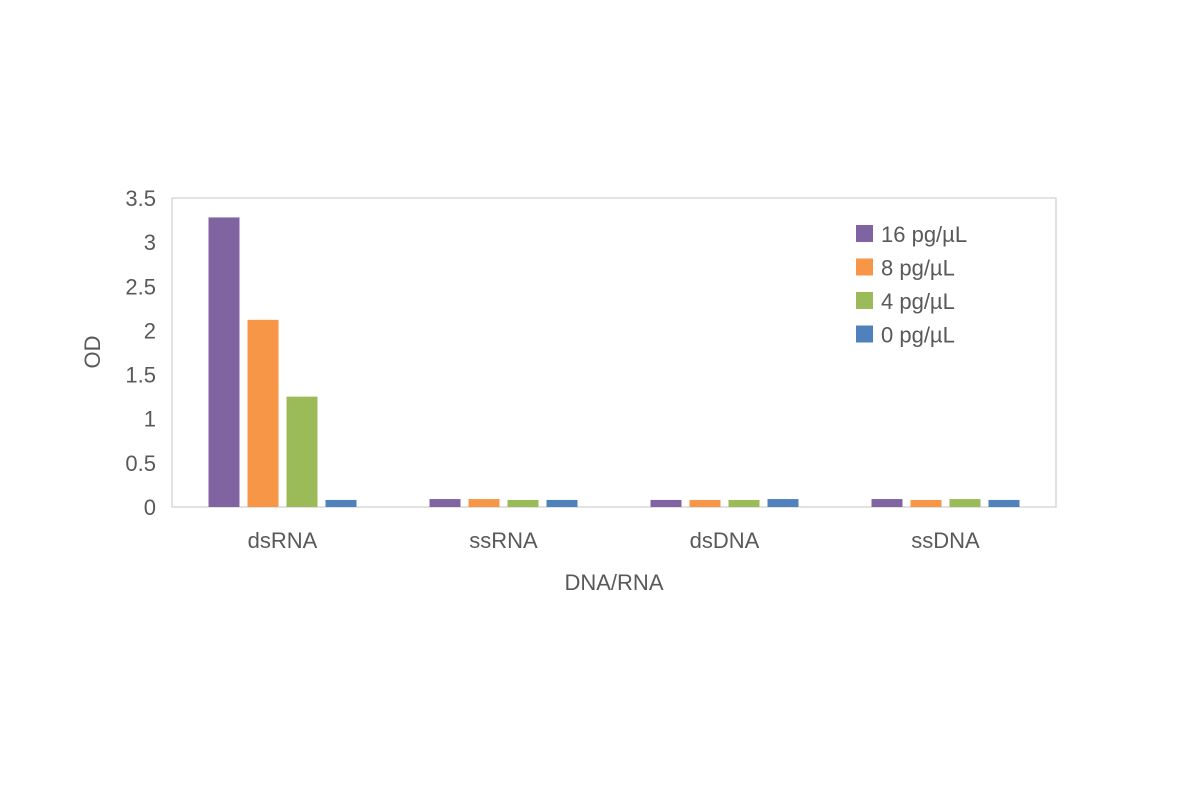  Describe the element at coordinates (911, 285) in the screenshot. I see `legend: 16 pg/µL 8 pg/µL 4 pg/µL 0 pg/µL` at that location.